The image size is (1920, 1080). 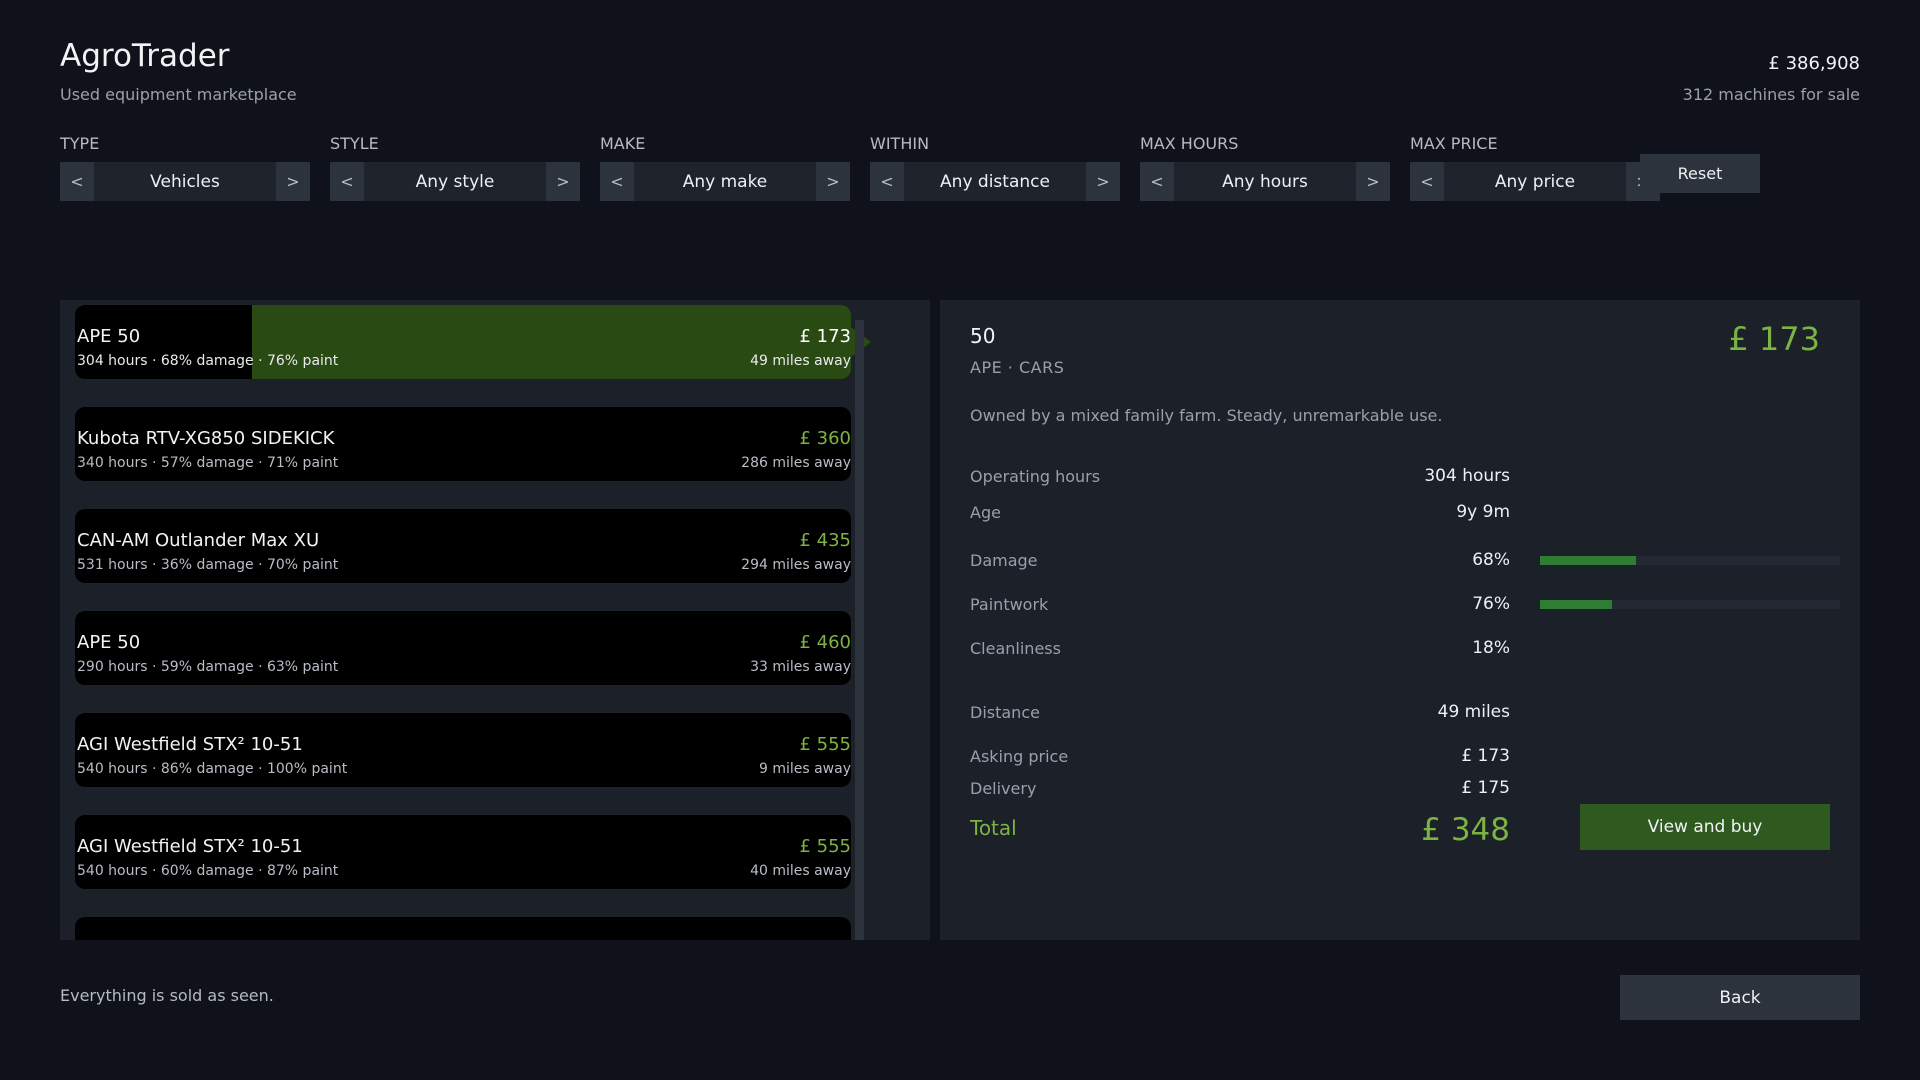 What do you see at coordinates (796, 463) in the screenshot?
I see `listing-distance: 286 miles away` at bounding box center [796, 463].